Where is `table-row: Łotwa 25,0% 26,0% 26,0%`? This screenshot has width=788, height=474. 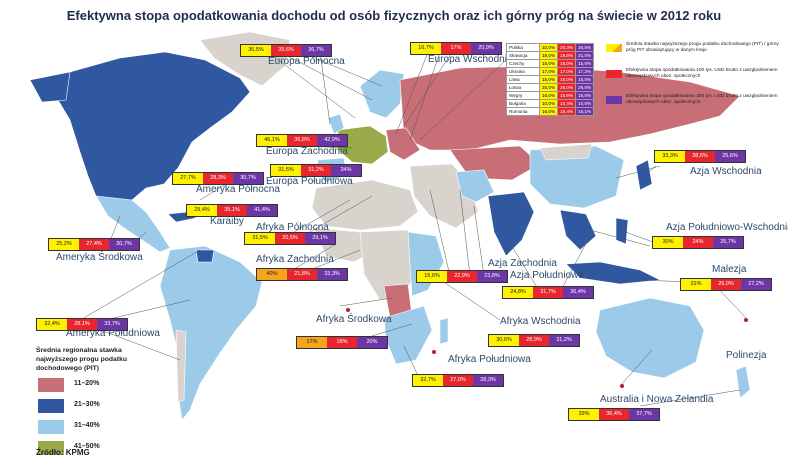
table-row: Łotwa 25,0% 26,0% 26,0% is located at coordinates (550, 87).